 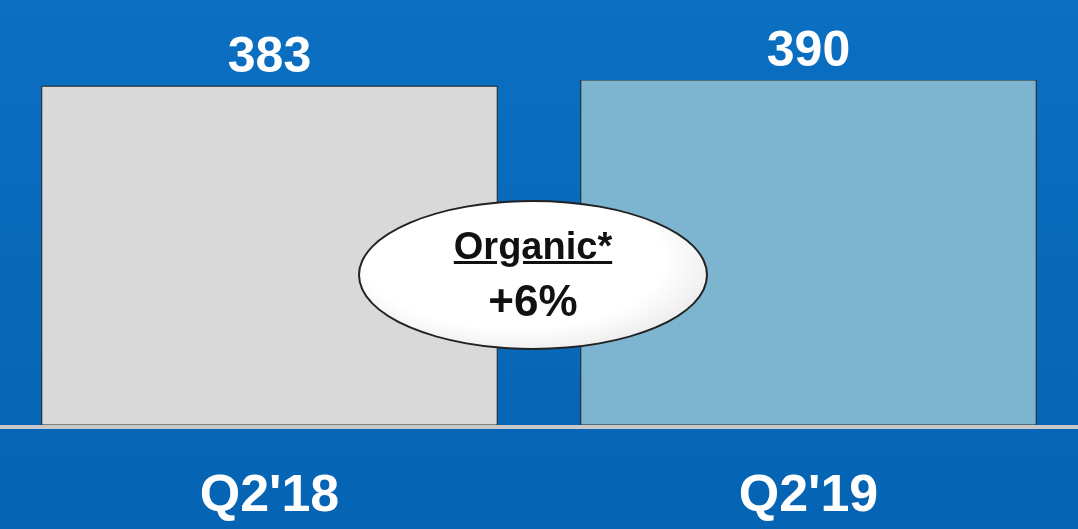 I want to click on x-tick-label: Q2'19, so click(x=808, y=493).